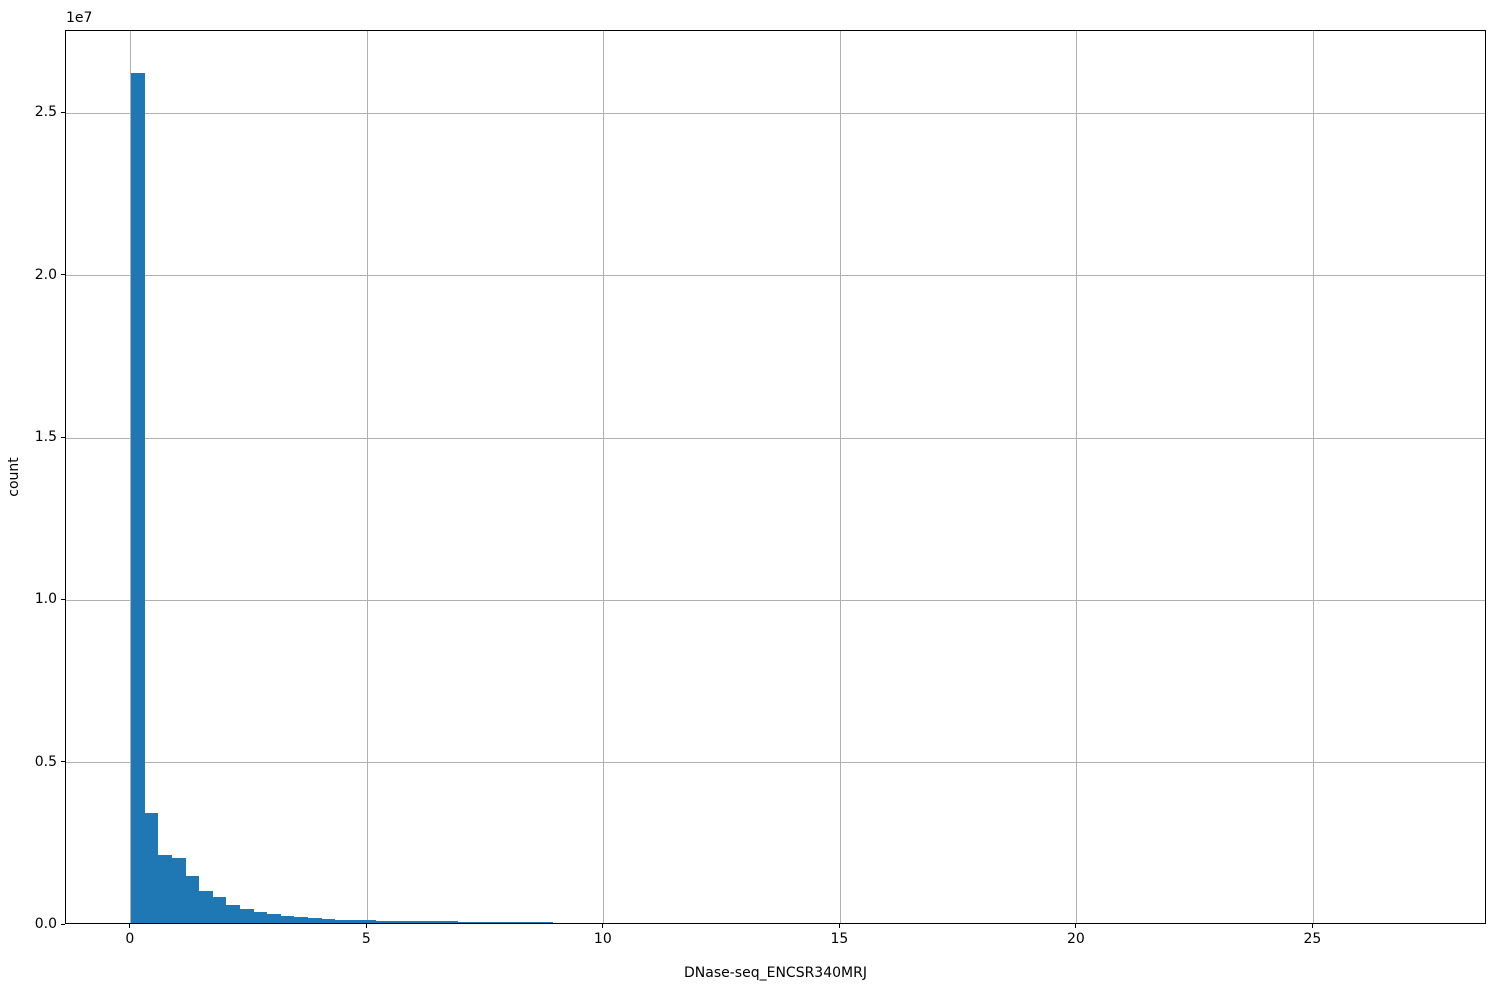 This screenshot has width=1500, height=1000. Describe the element at coordinates (45, 274) in the screenshot. I see `y-tick-label: 2.0` at that location.